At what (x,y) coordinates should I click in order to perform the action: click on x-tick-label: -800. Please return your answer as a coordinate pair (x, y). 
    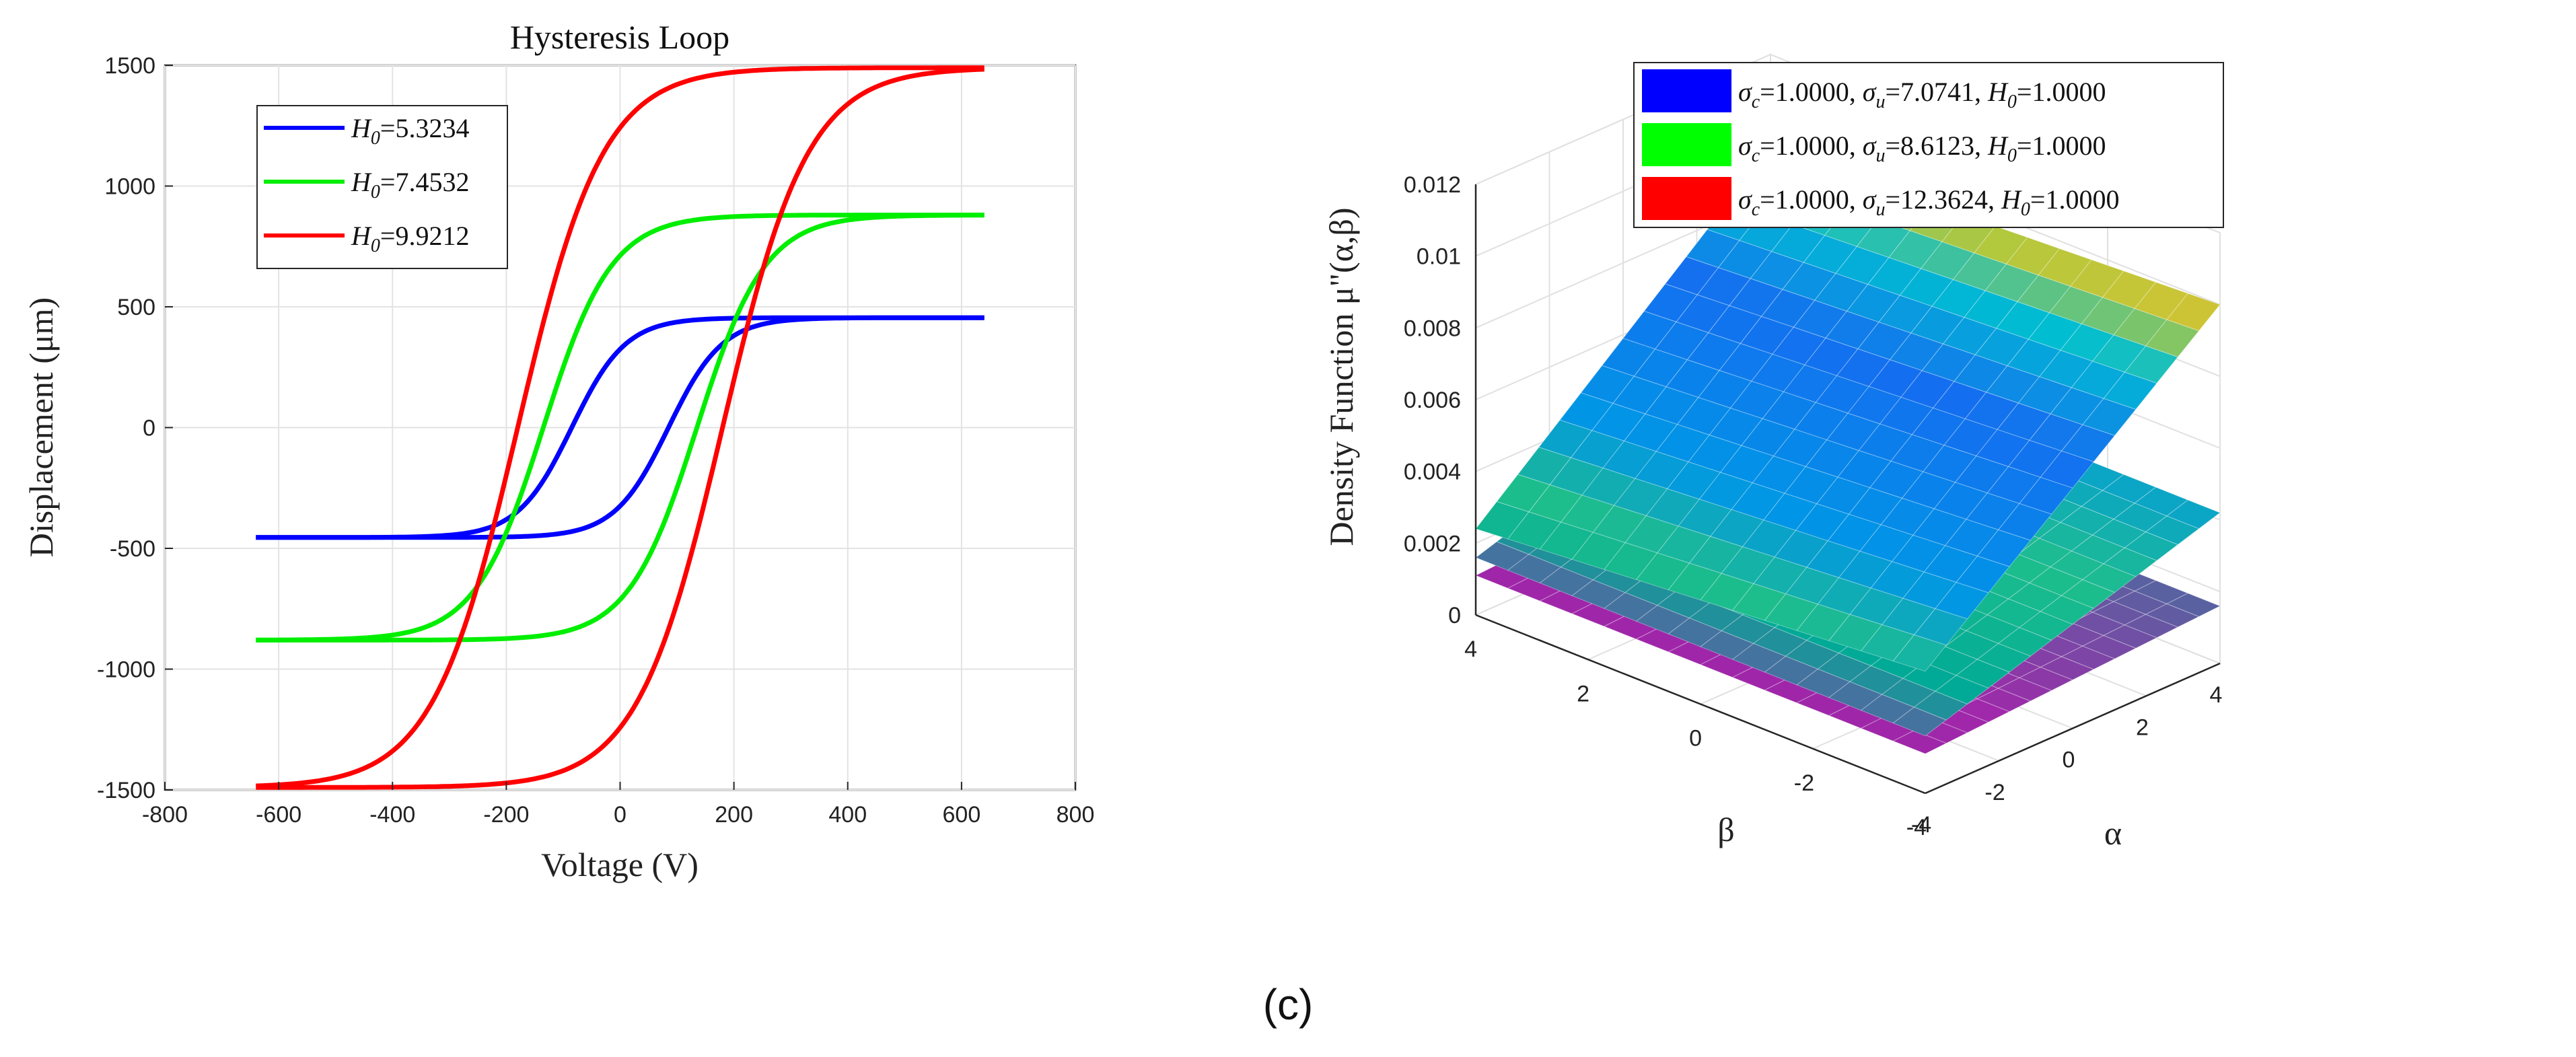
    Looking at the image, I should click on (165, 815).